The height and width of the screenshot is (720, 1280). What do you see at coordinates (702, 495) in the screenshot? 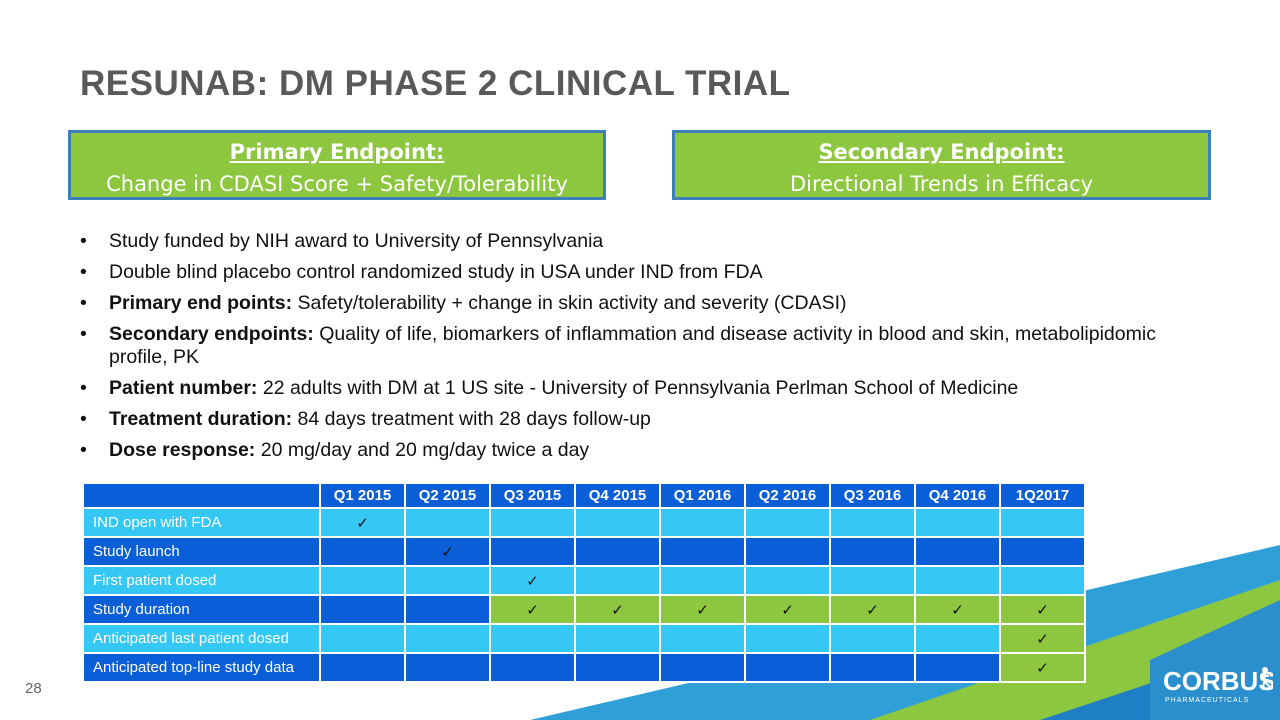
I see `timeline-column-header: Q1 2016` at bounding box center [702, 495].